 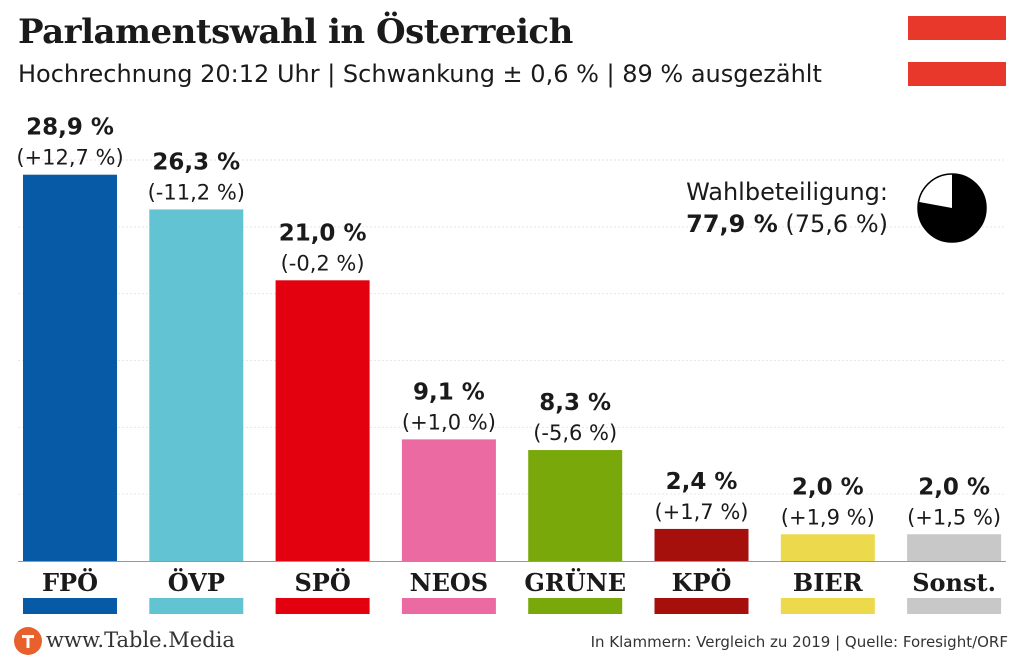 What do you see at coordinates (701, 512) in the screenshot?
I see `bar-change-label: (+1,7 %)` at bounding box center [701, 512].